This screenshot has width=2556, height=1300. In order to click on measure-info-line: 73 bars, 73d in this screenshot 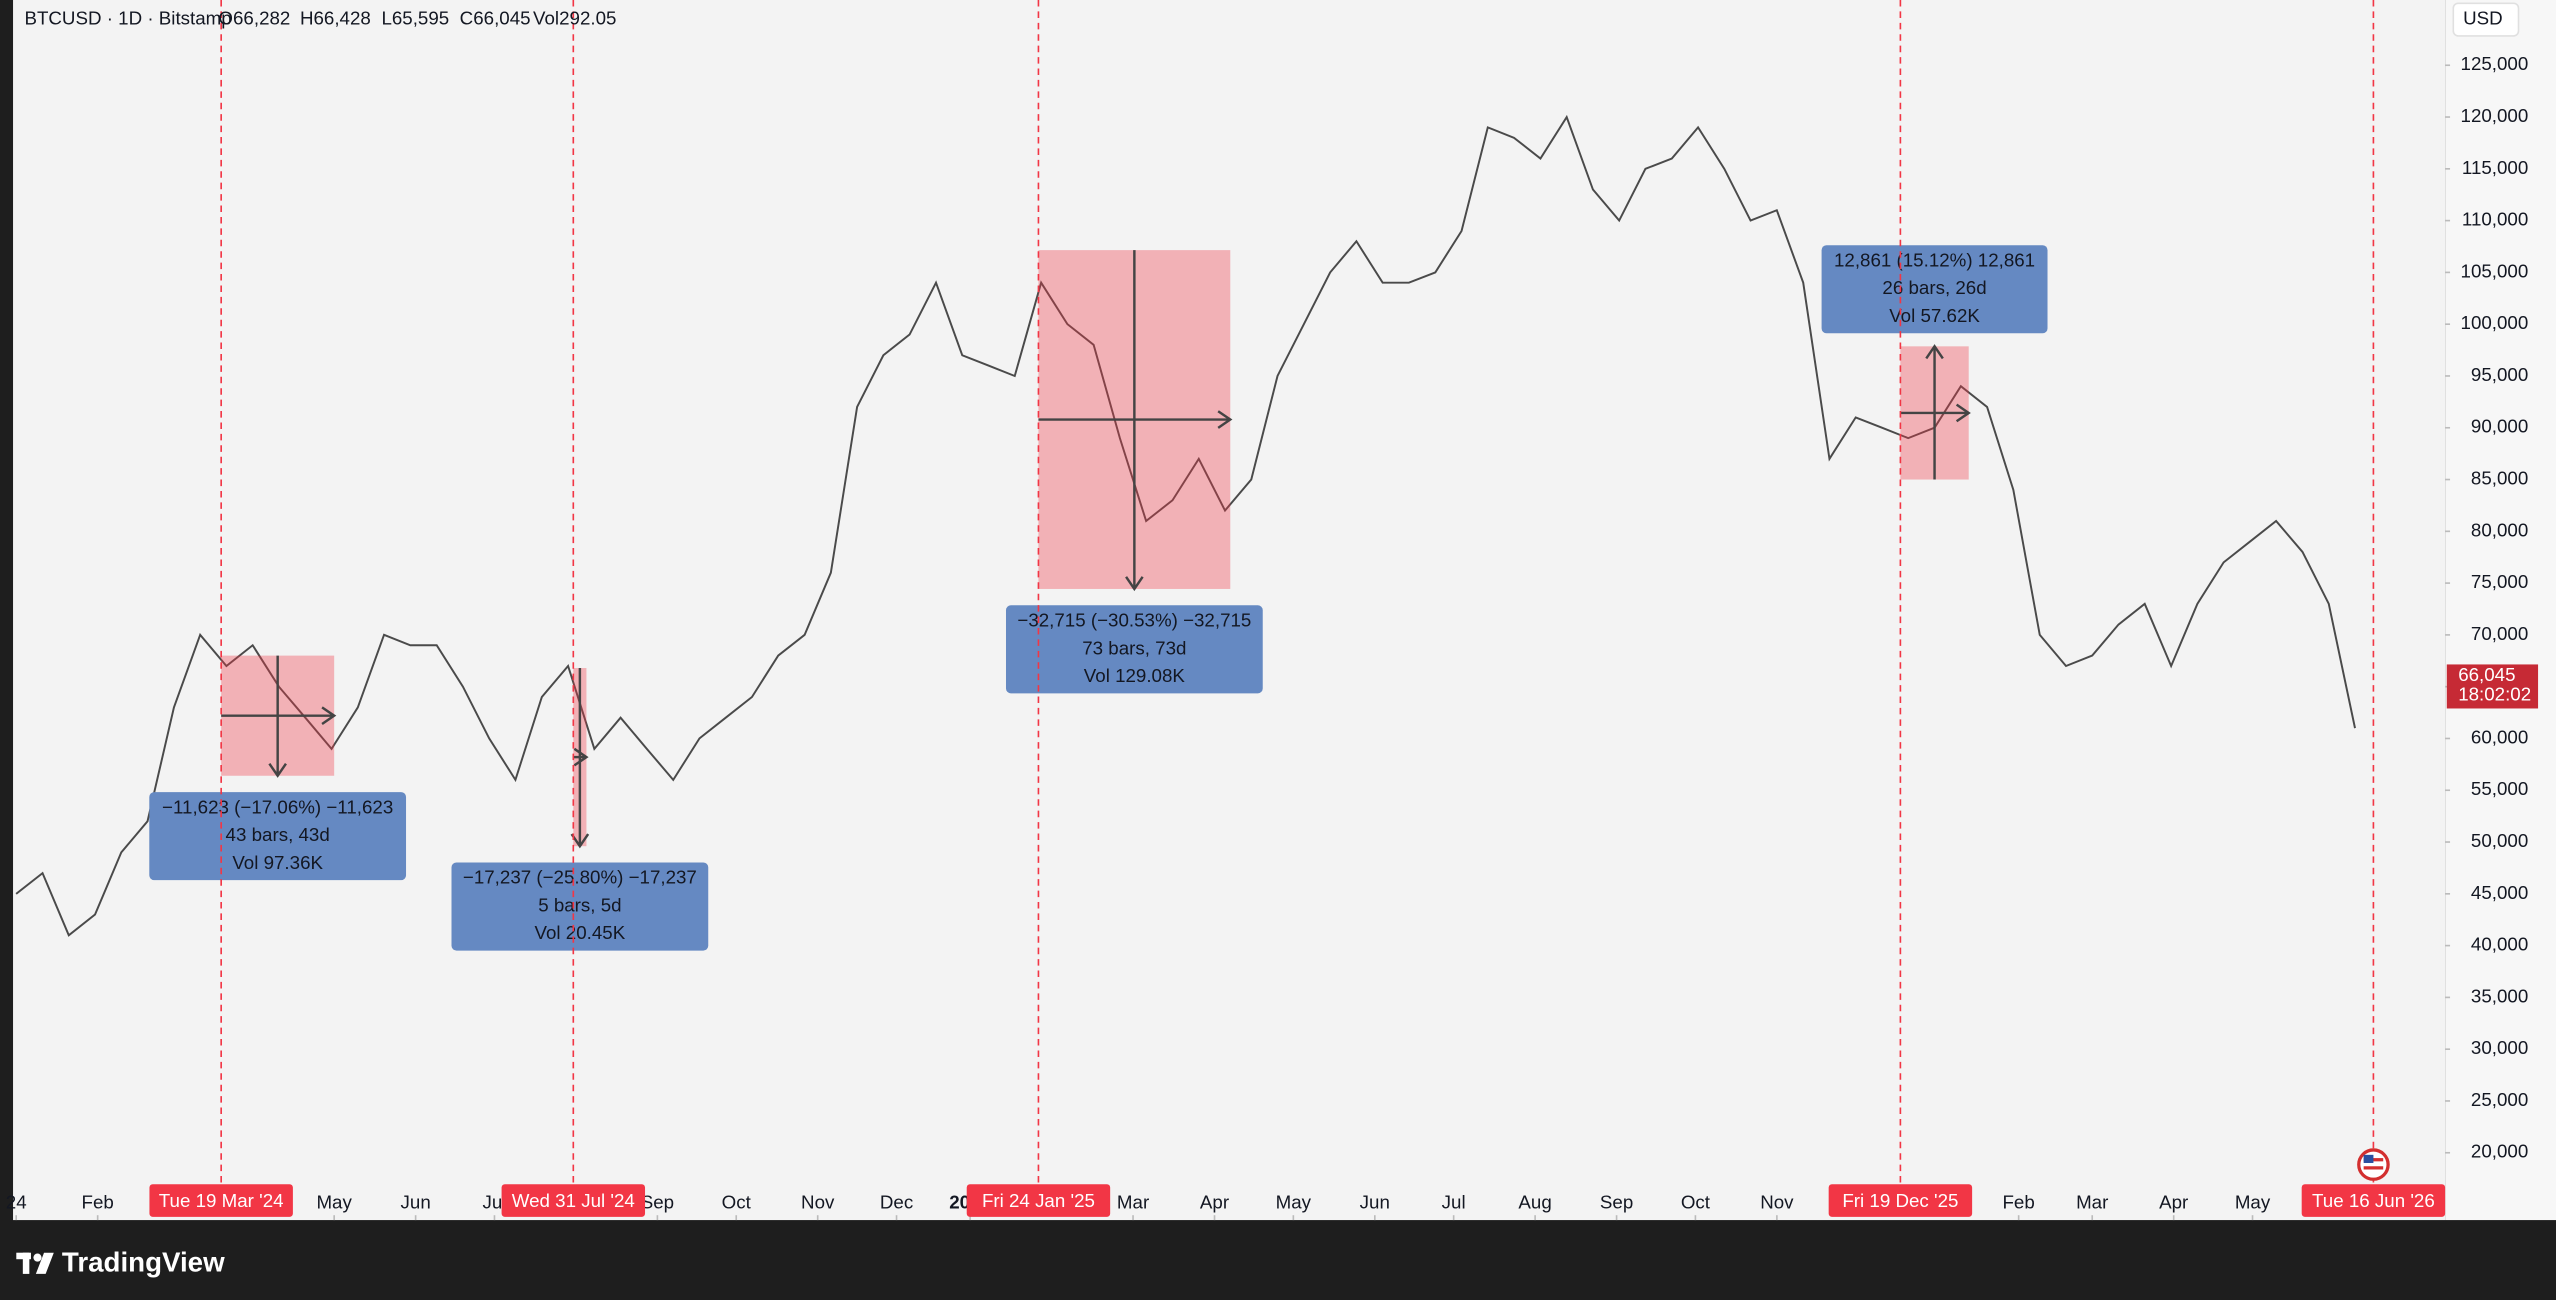, I will do `click(1134, 647)`.